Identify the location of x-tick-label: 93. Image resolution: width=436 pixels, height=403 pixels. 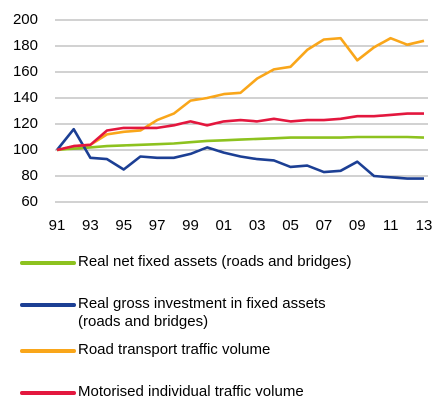
(90, 225).